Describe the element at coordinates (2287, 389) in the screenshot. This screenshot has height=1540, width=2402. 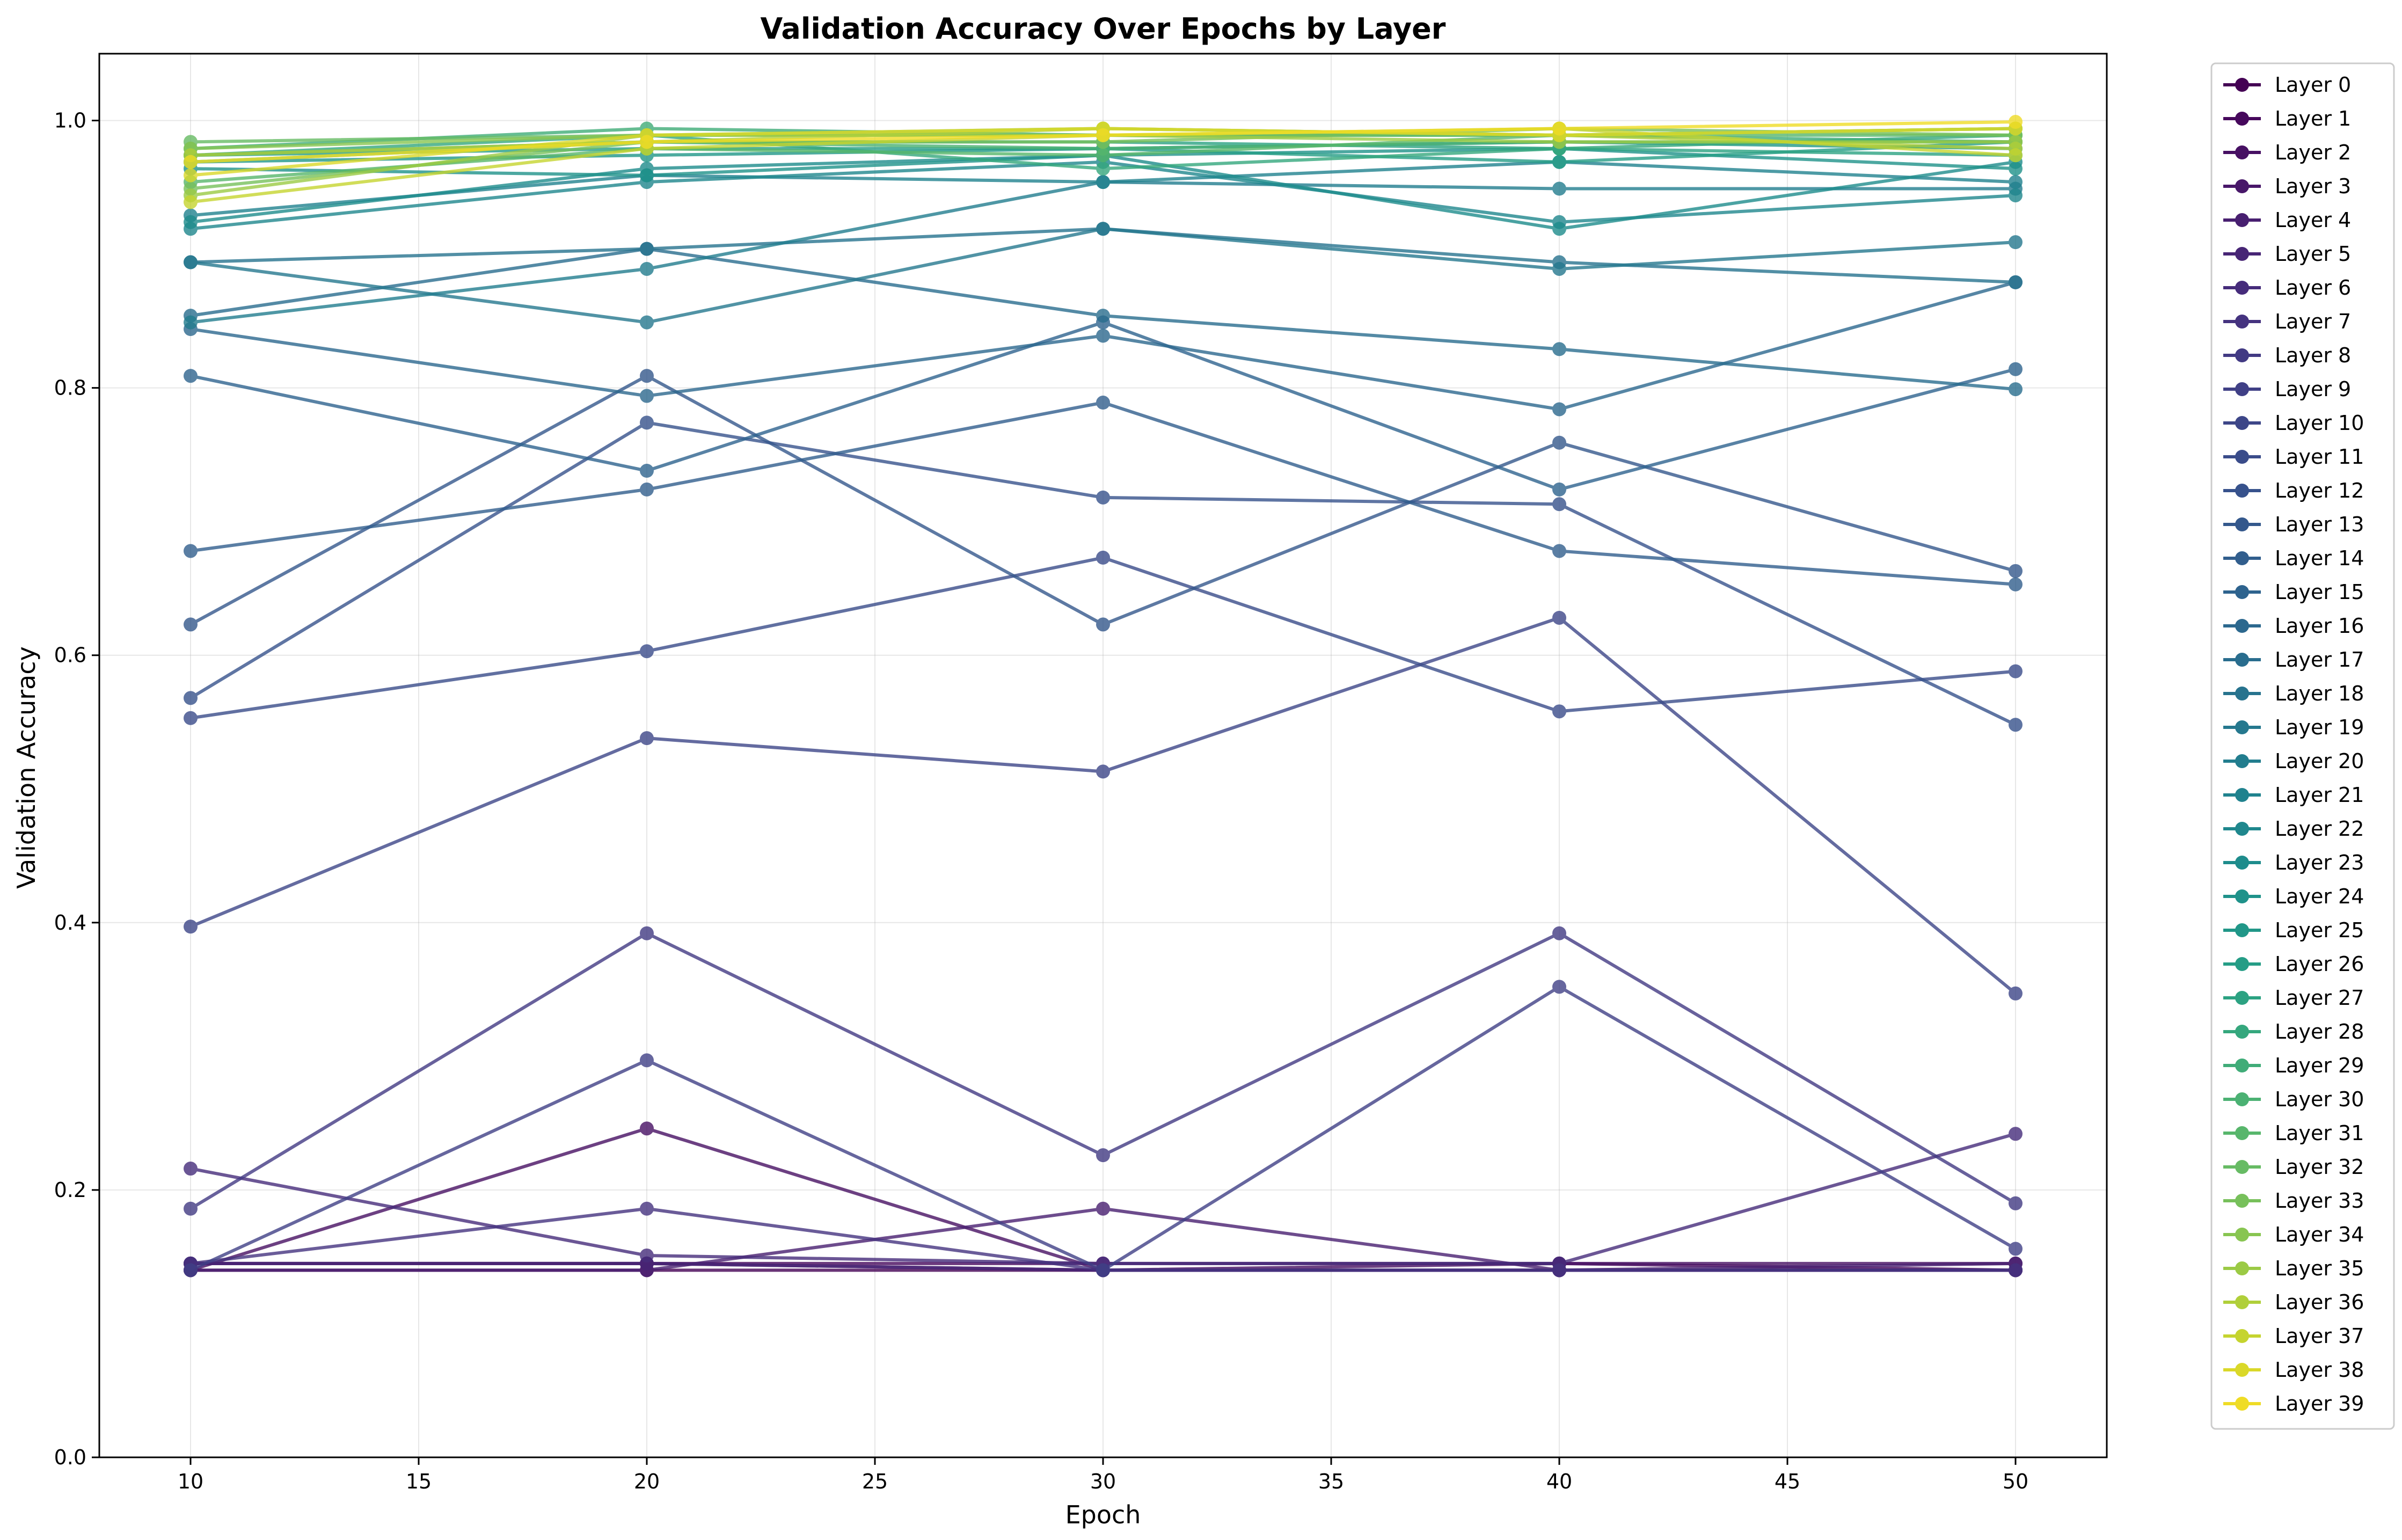
I see `legend-entry: Layer 9` at that location.